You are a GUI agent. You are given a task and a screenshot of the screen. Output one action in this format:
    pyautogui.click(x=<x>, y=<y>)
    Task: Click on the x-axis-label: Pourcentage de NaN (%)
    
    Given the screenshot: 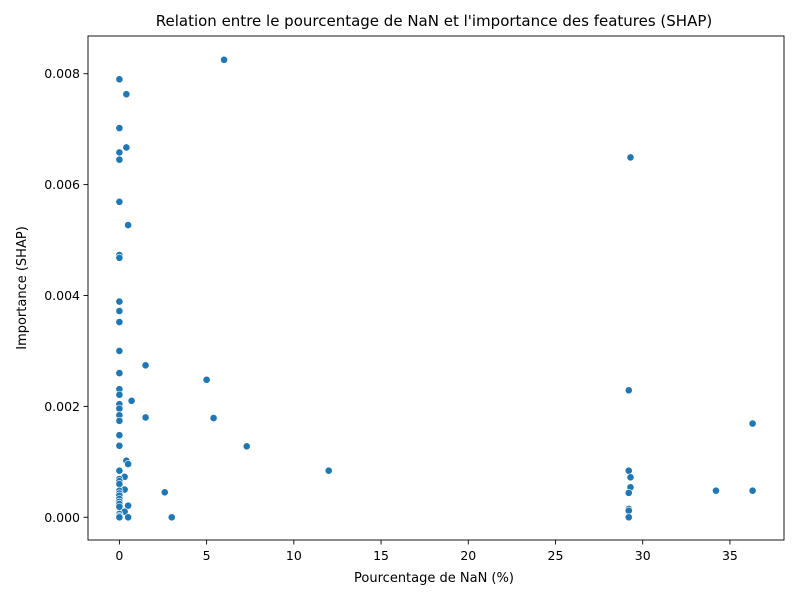 What is the action you would take?
    pyautogui.click(x=434, y=578)
    